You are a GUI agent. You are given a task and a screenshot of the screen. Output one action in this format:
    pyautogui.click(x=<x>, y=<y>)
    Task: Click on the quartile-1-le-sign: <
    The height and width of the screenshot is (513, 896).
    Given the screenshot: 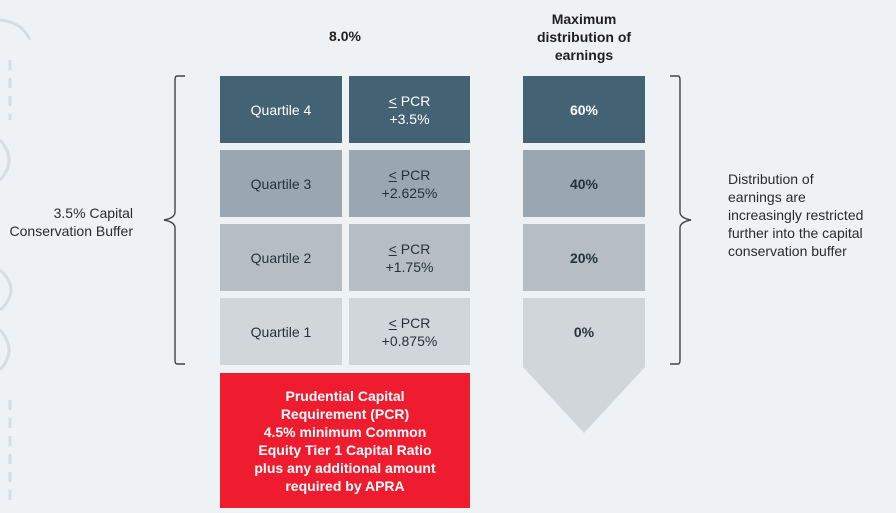 What is the action you would take?
    pyautogui.click(x=392, y=322)
    